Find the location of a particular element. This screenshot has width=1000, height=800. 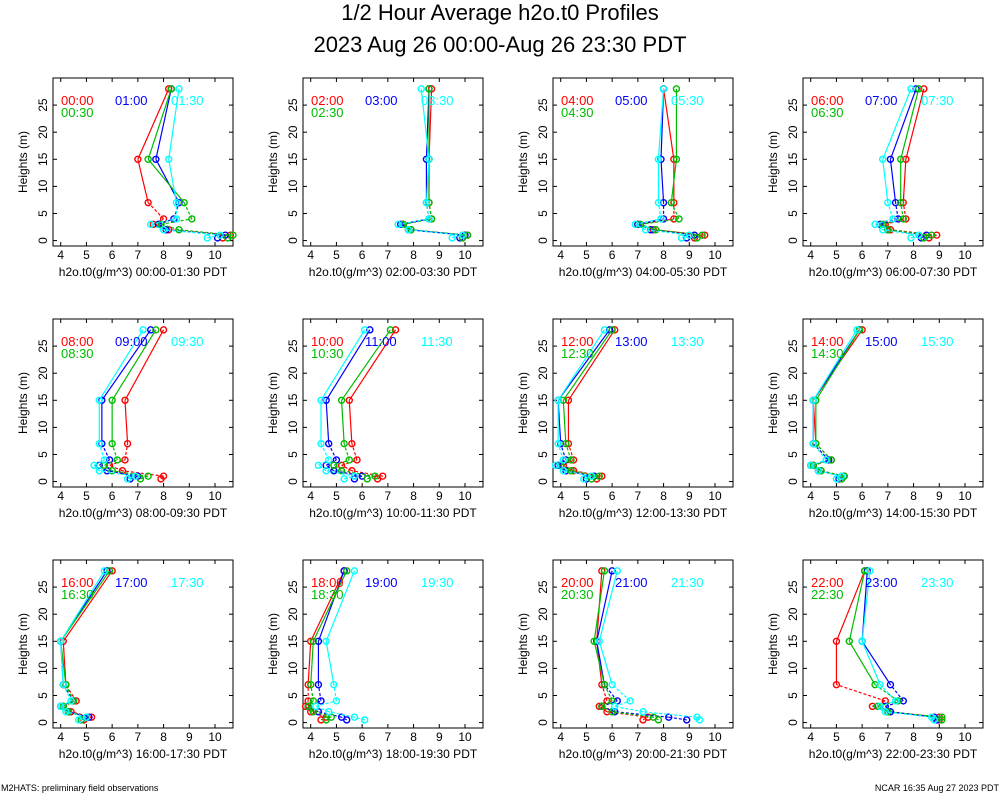

series-05-30-segment is located at coordinates (685, 236).